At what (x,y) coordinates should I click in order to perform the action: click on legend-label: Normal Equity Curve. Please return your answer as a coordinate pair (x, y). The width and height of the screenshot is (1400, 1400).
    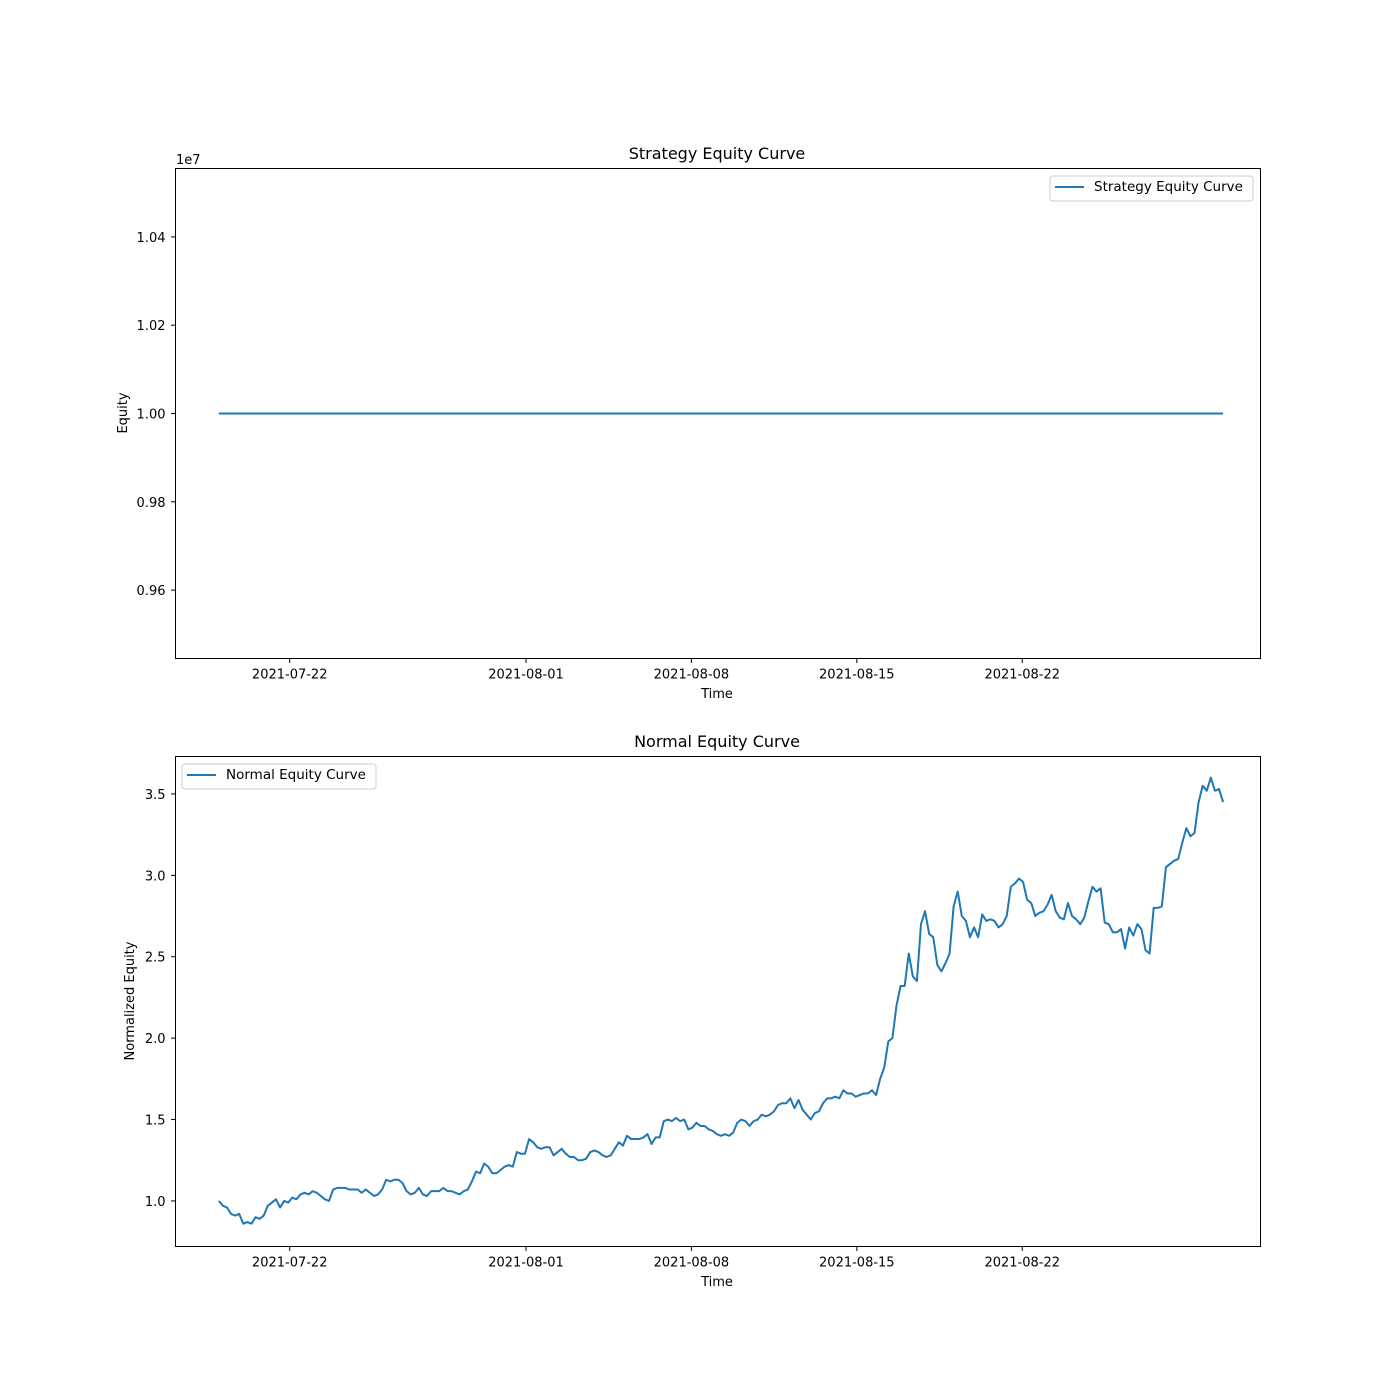
    Looking at the image, I should click on (296, 775).